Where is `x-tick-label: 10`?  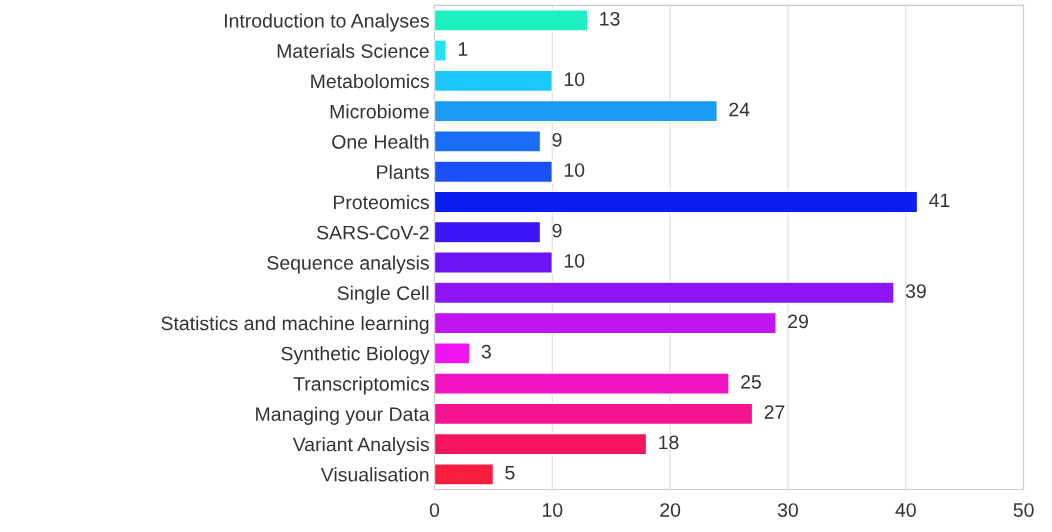 x-tick-label: 10 is located at coordinates (552, 510).